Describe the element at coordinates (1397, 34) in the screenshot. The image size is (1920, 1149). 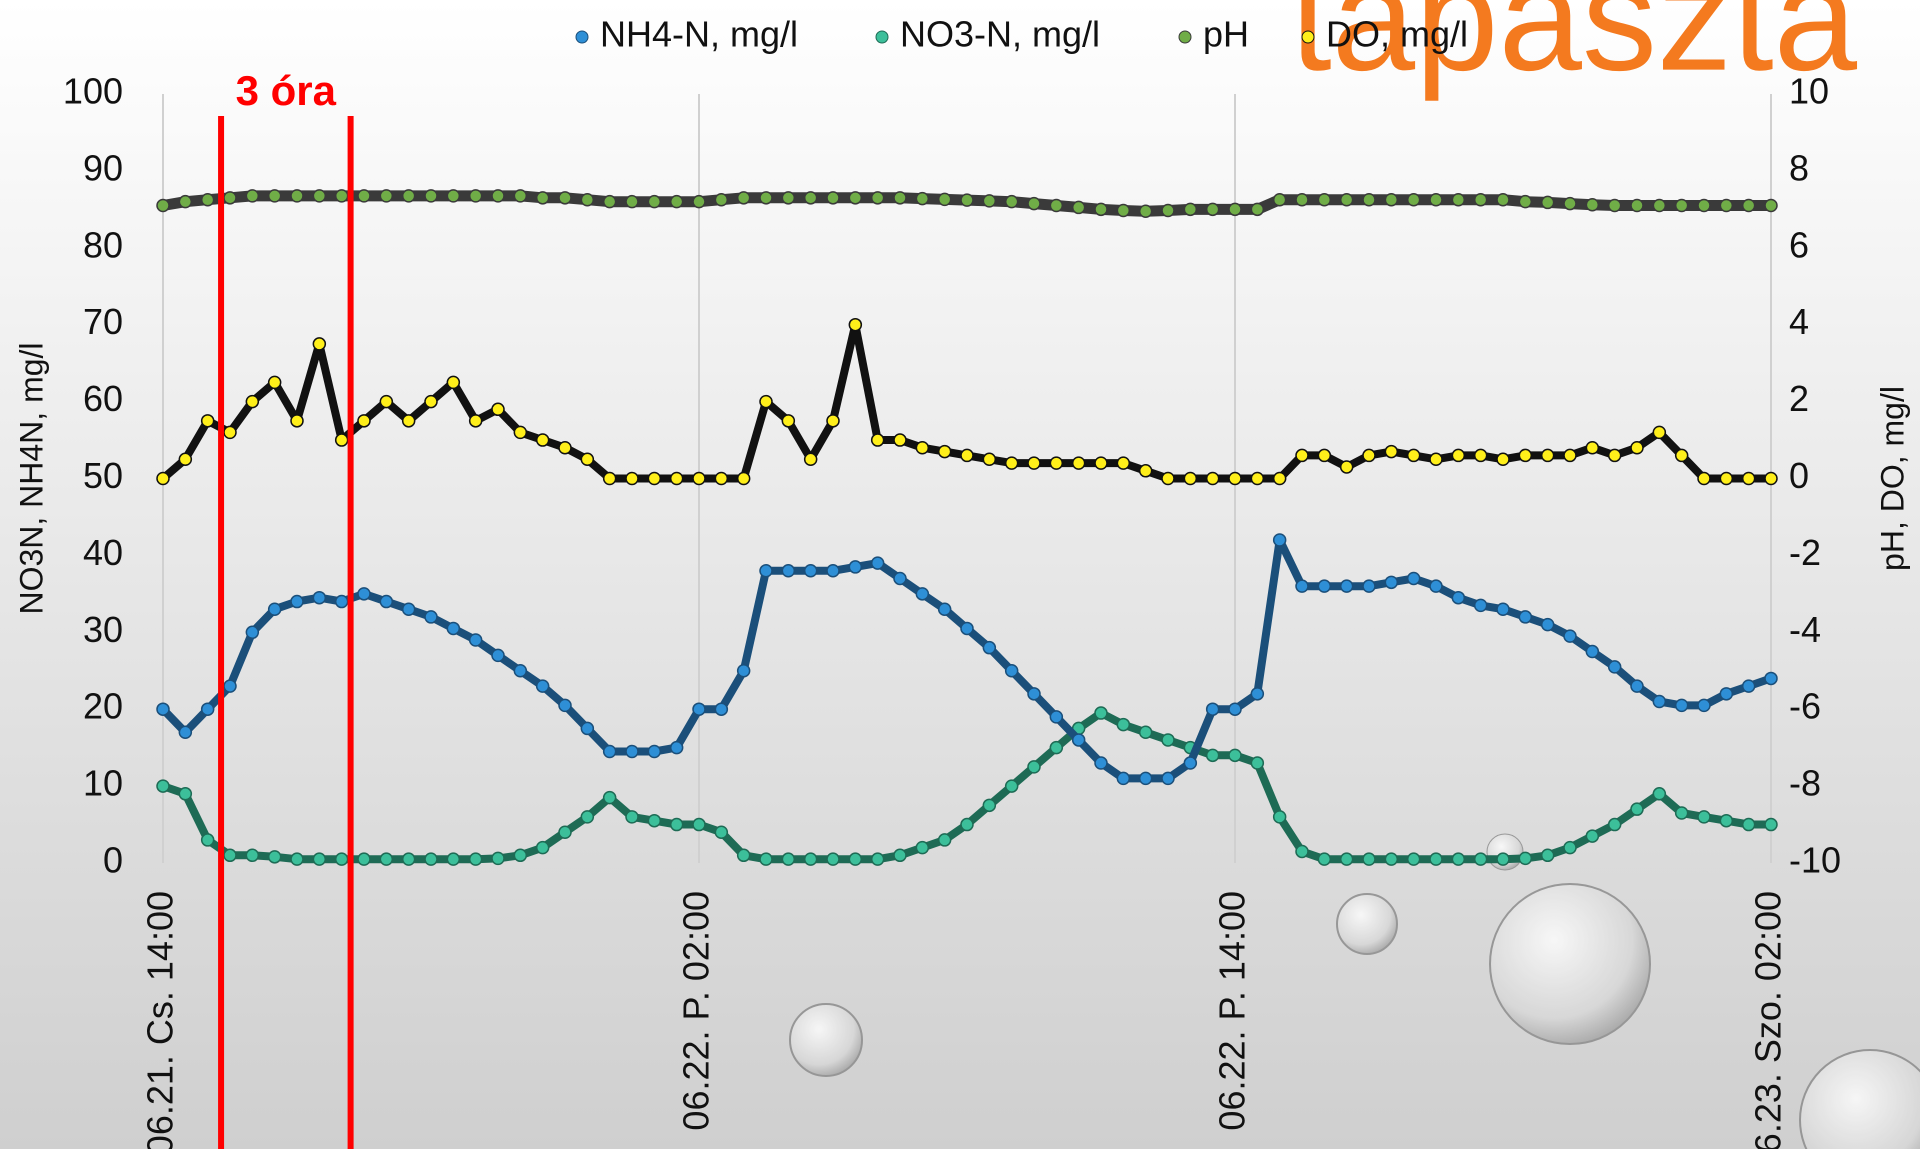
I see `legend-label: DO, mg/l` at that location.